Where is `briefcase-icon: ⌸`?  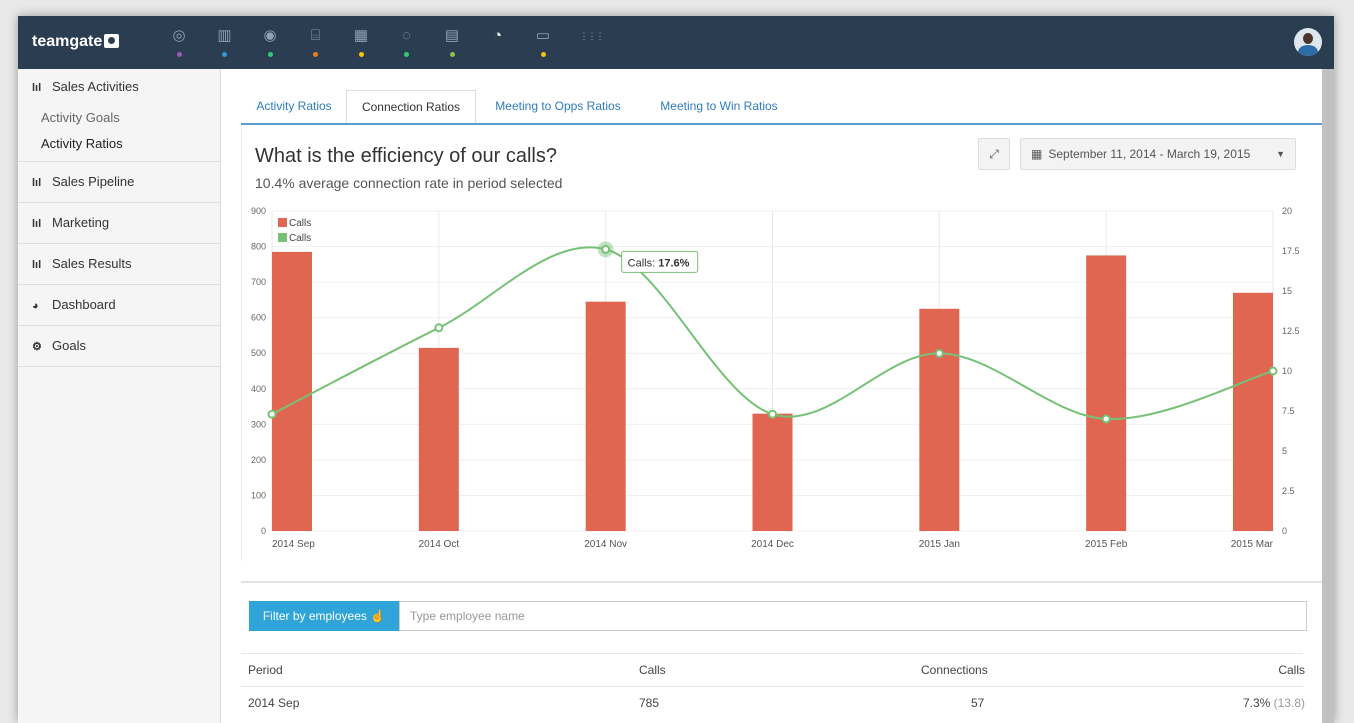 briefcase-icon: ⌸ is located at coordinates (315, 35).